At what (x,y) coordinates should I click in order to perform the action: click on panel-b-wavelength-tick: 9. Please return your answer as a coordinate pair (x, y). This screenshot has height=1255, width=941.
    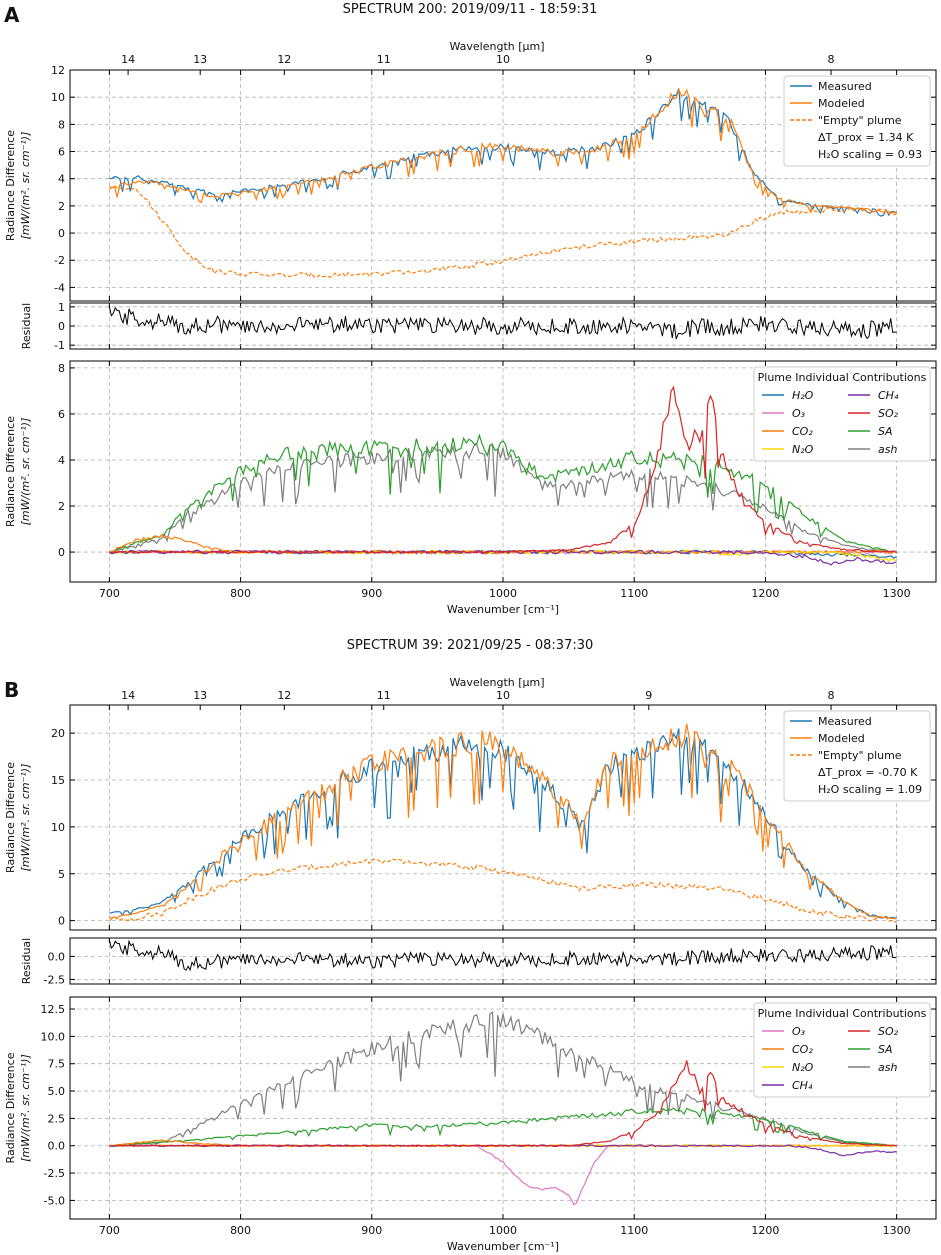
    Looking at the image, I should click on (648, 695).